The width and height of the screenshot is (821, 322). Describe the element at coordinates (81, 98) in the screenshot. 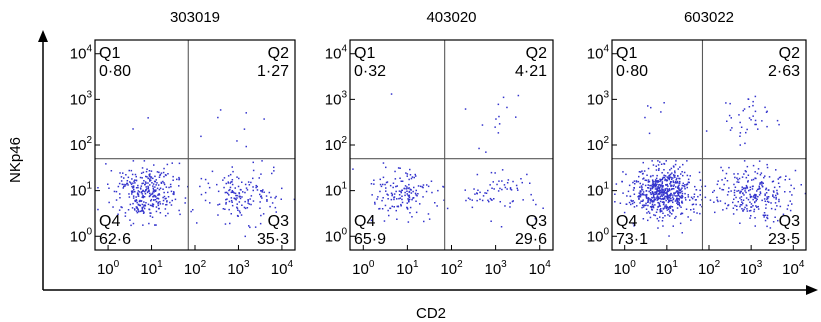

I see `y-tick-label: 103` at that location.